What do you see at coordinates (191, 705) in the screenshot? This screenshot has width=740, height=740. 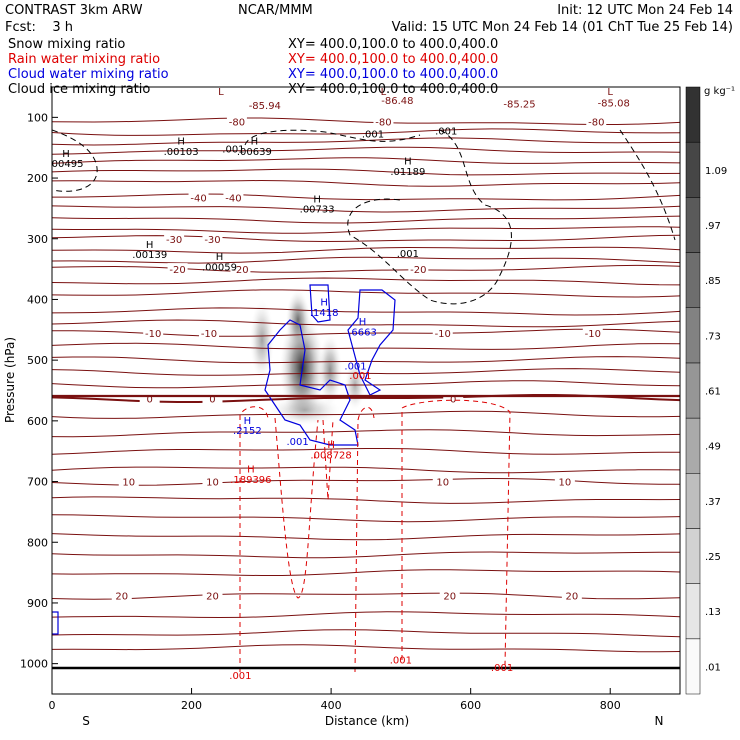 I see `x-tick-label: 200` at bounding box center [191, 705].